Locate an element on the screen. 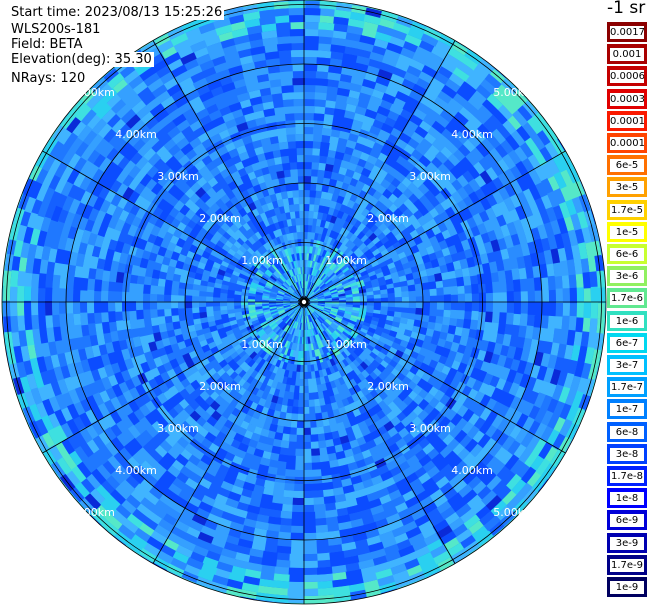 The height and width of the screenshot is (607, 647). legend-item-label: 1e-6 is located at coordinates (627, 321).